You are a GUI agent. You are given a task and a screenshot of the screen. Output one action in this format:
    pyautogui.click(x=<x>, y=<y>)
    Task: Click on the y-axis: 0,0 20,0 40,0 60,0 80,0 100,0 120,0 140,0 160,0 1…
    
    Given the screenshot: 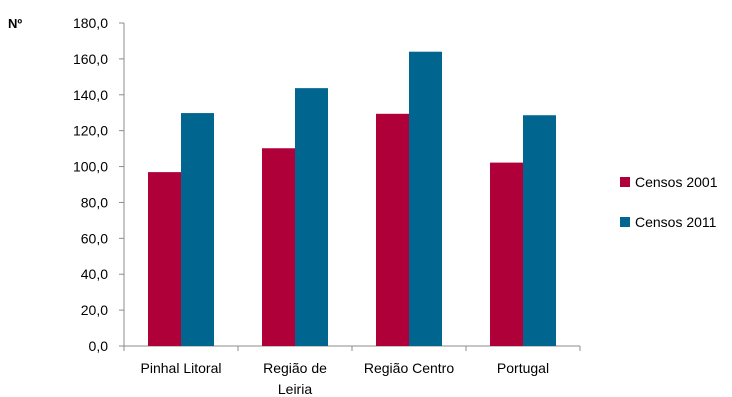 What is the action you would take?
    pyautogui.click(x=99, y=184)
    